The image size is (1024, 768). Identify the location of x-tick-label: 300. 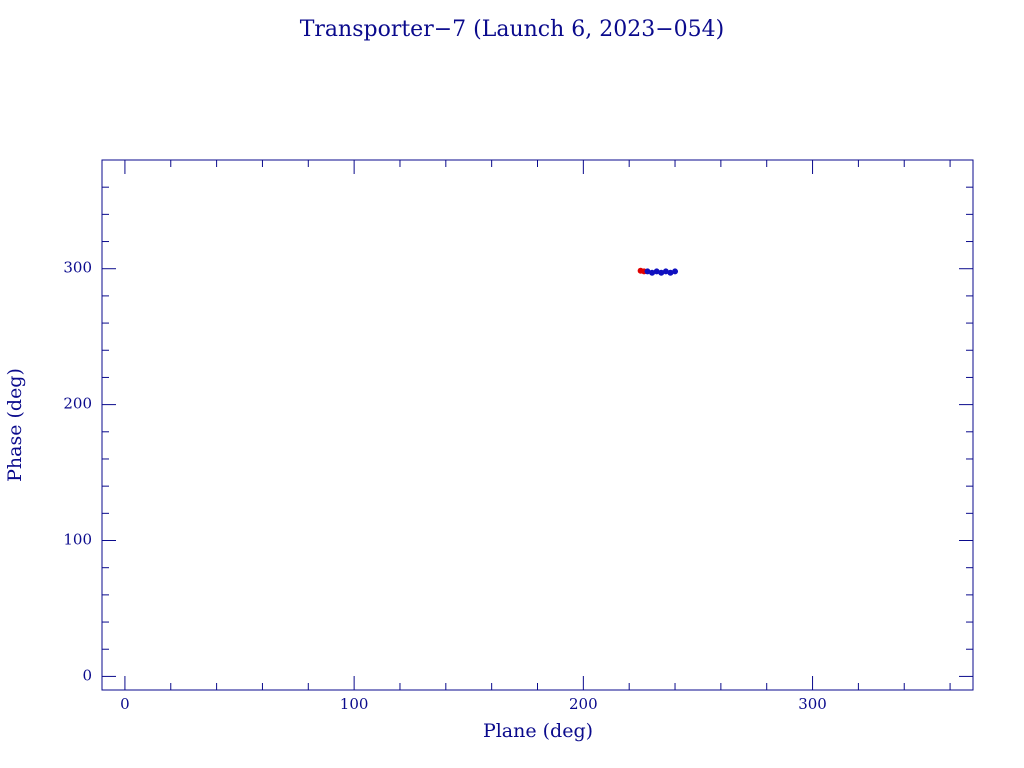
(812, 704).